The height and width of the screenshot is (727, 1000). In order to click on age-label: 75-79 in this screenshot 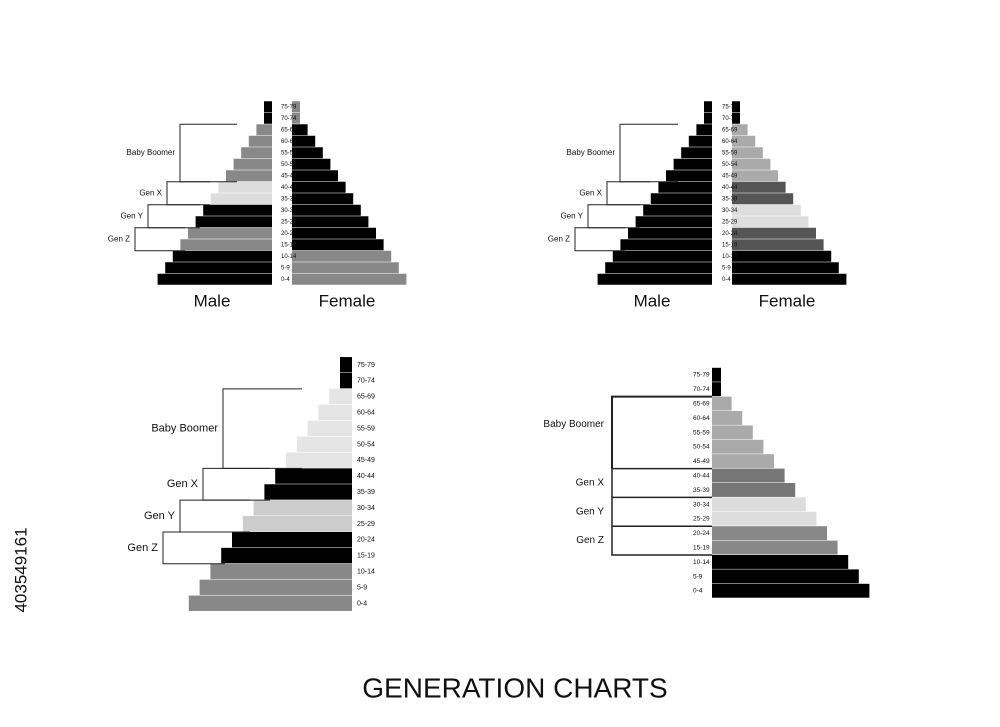, I will do `click(289, 108)`.